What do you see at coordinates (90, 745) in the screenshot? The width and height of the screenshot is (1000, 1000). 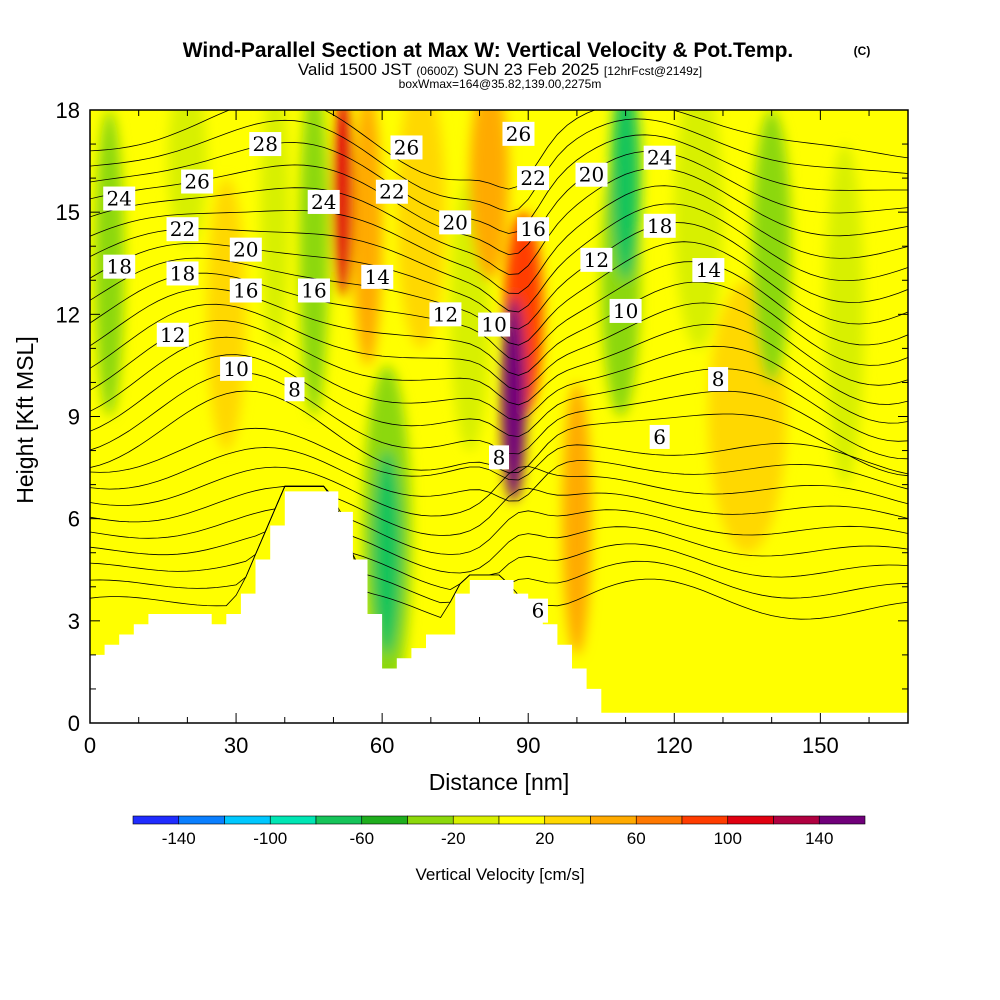 I see `x-tick-label: 0` at bounding box center [90, 745].